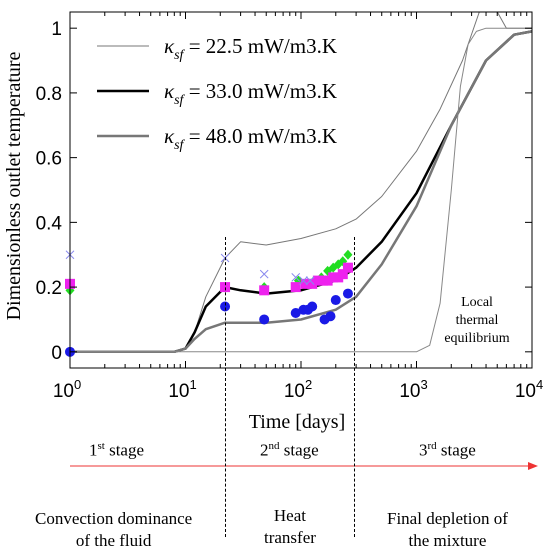  Describe the element at coordinates (49, 159) in the screenshot. I see `y-tick-label: 0.6` at that location.